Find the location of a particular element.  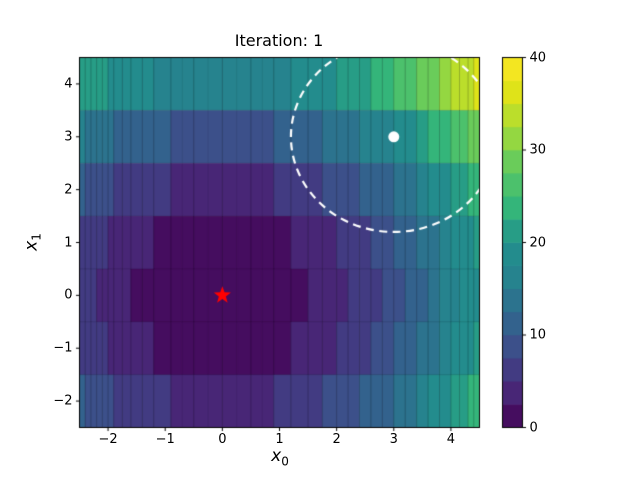

x-tick-label-4: 2 is located at coordinates (336, 439).